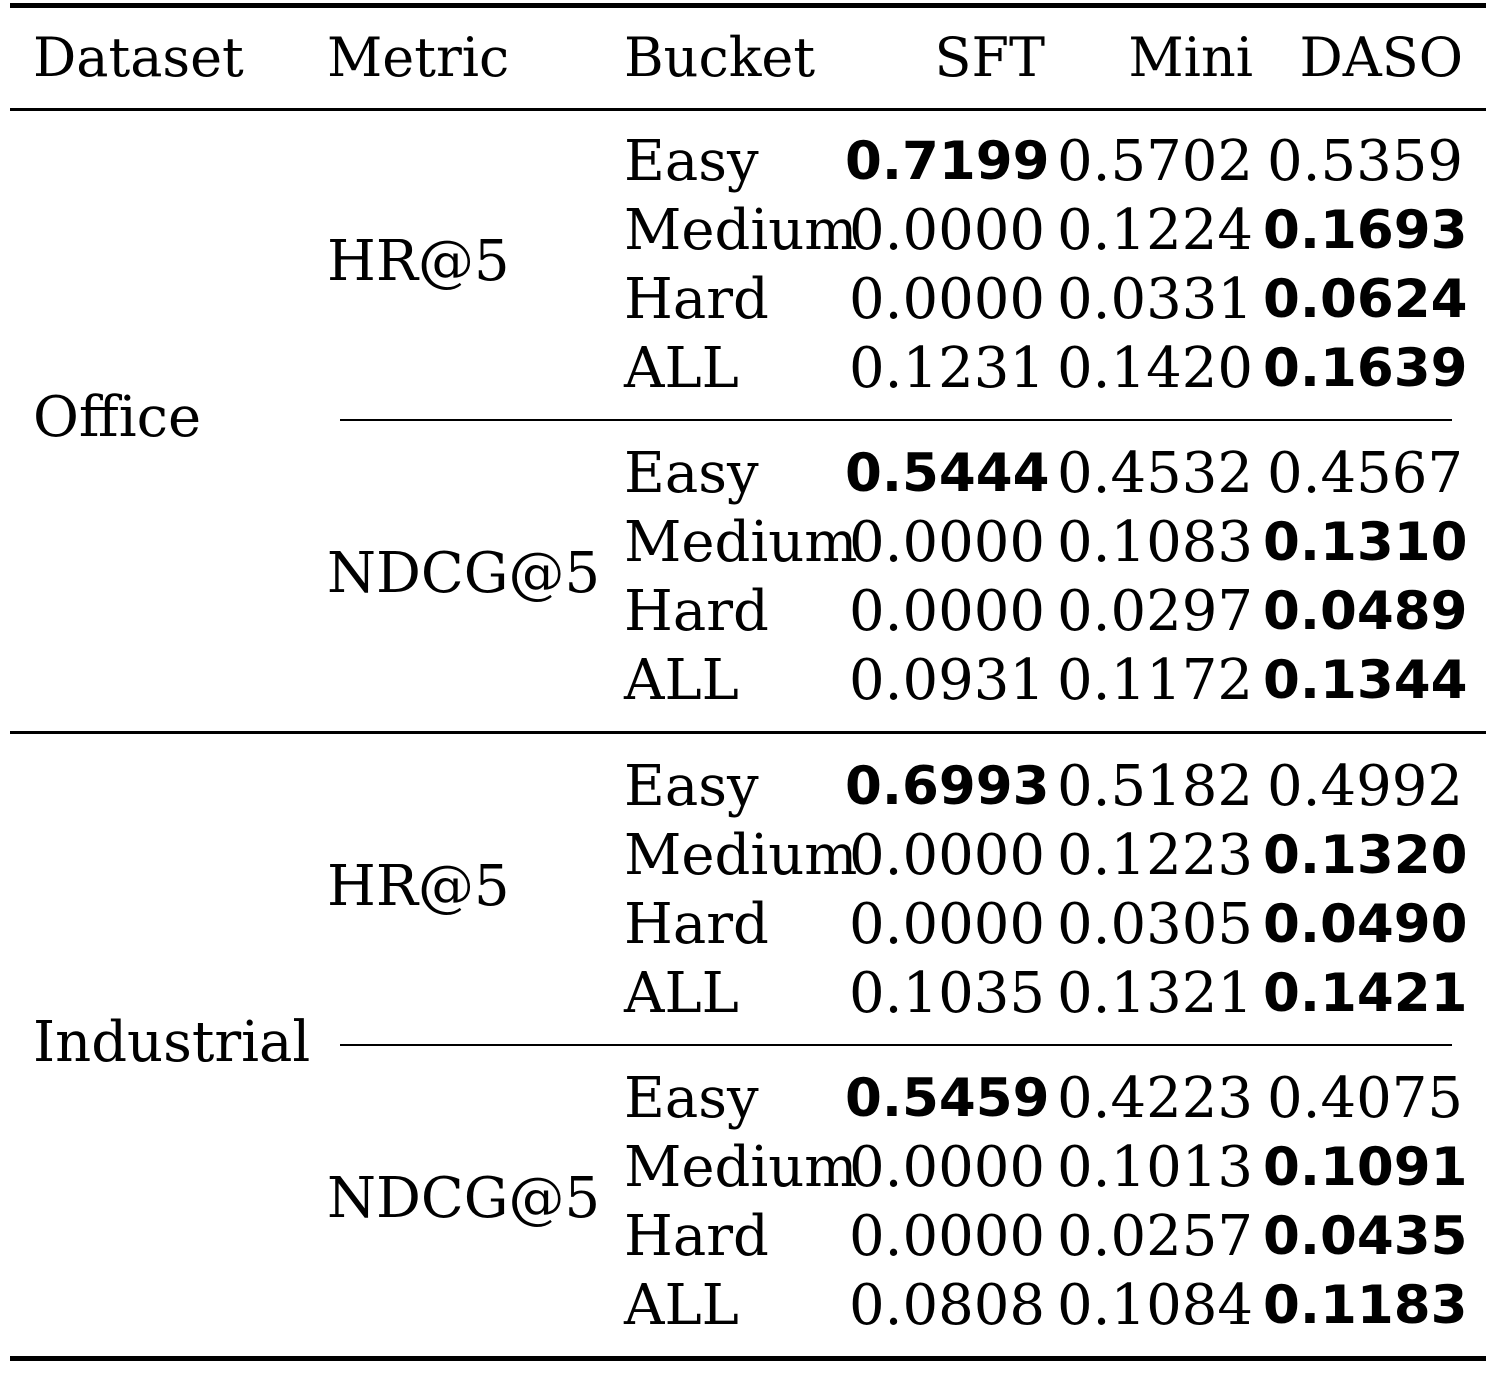 Image resolution: width=1491 pixels, height=1379 pixels. I want to click on dataset-label: Office, so click(117, 417).